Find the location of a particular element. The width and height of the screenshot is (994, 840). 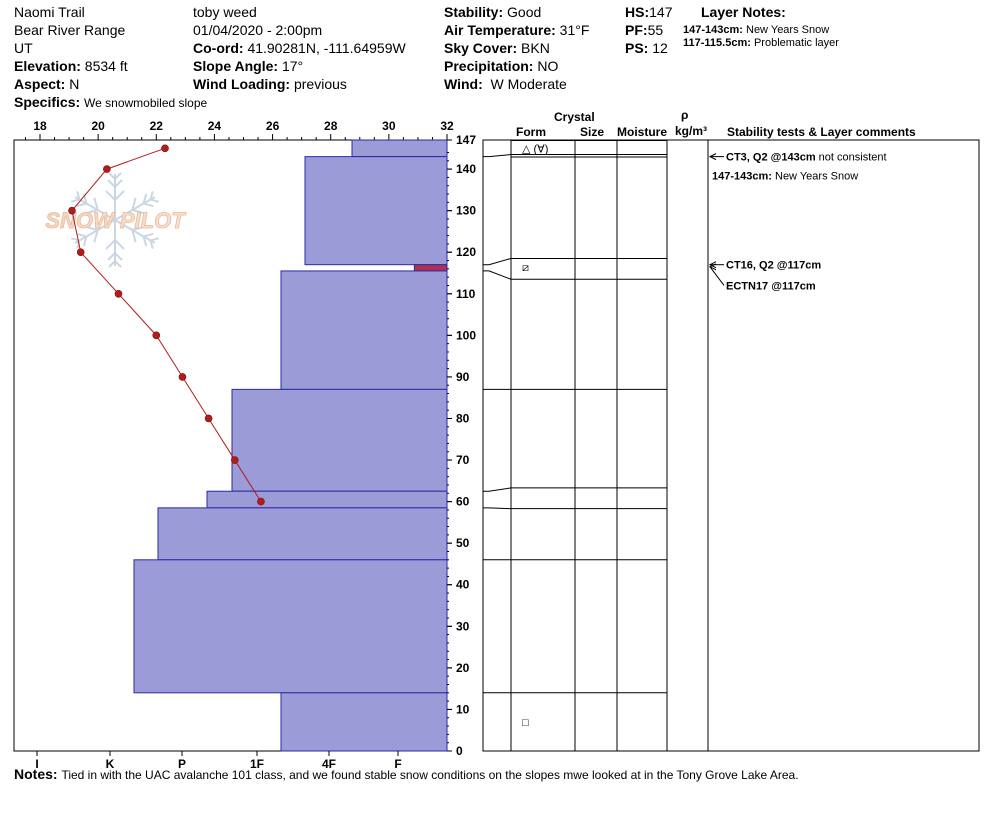

temperature-tick-label: 22 is located at coordinates (157, 126).